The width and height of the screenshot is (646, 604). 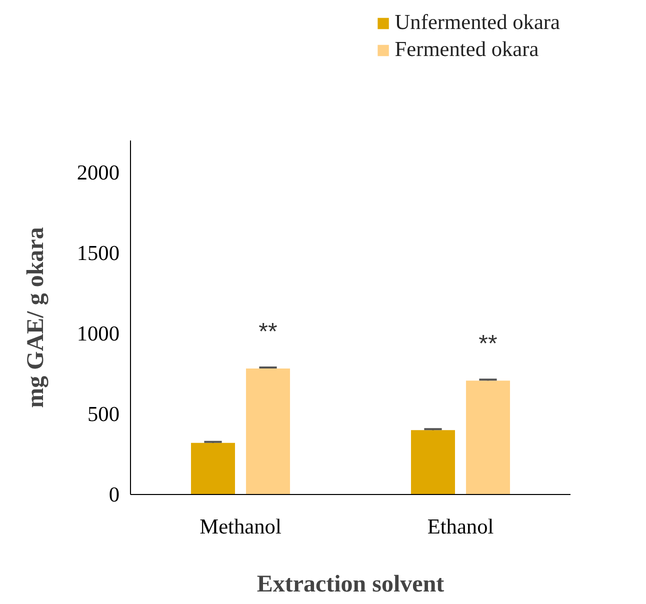 I want to click on x-tick-label: Methanol, so click(x=241, y=526).